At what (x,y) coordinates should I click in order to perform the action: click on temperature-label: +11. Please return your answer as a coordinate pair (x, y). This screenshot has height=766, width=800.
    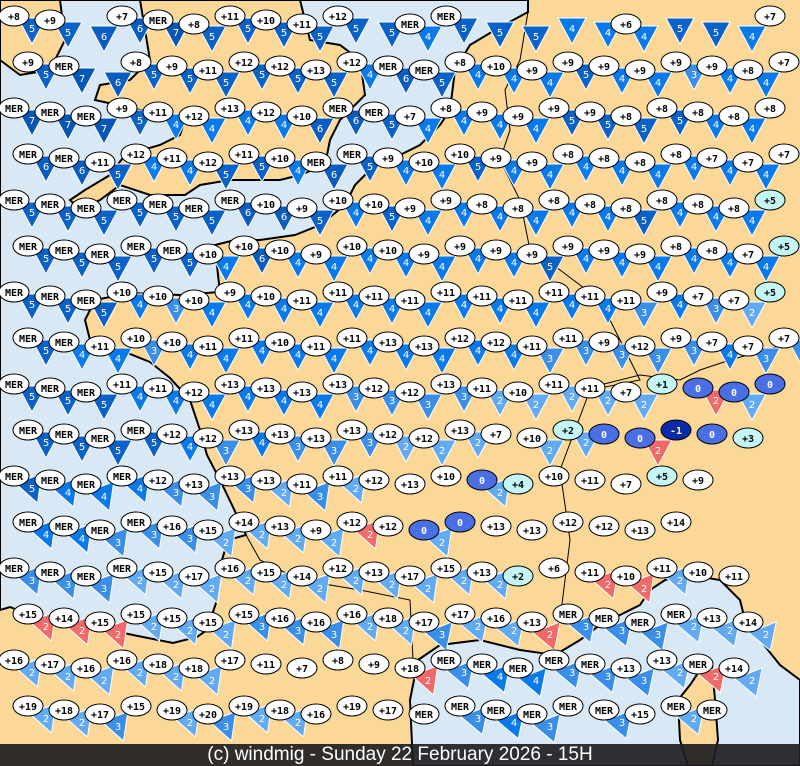
    Looking at the image, I should click on (244, 154).